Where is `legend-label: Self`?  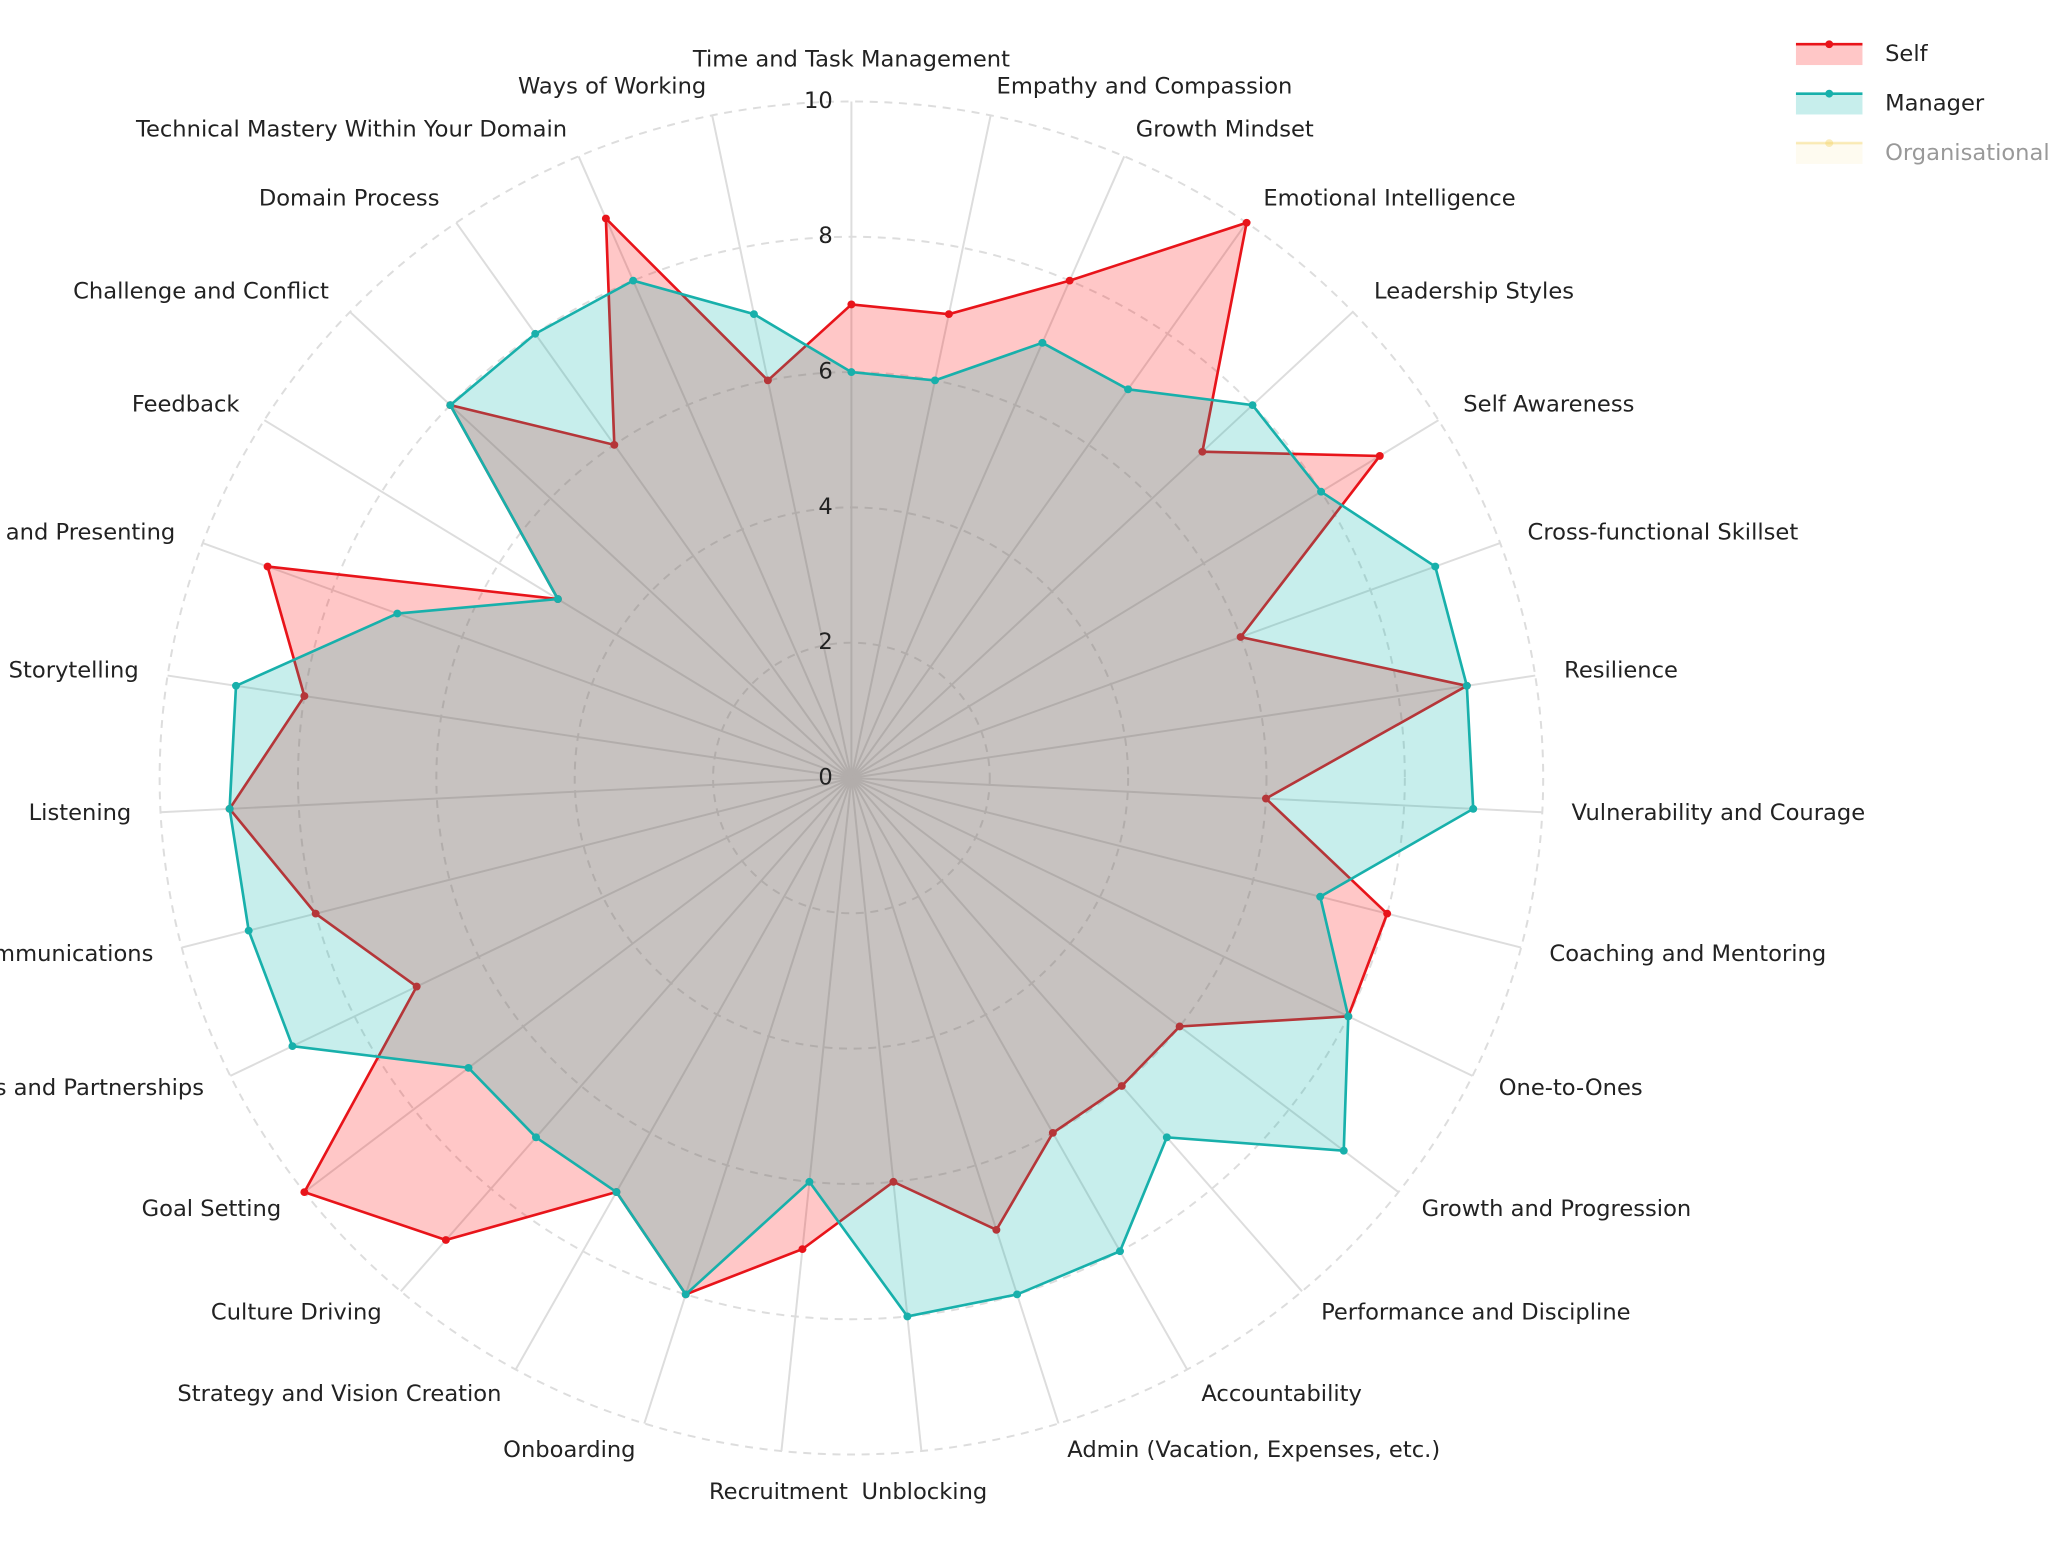
legend-label: Self is located at coordinates (1907, 54).